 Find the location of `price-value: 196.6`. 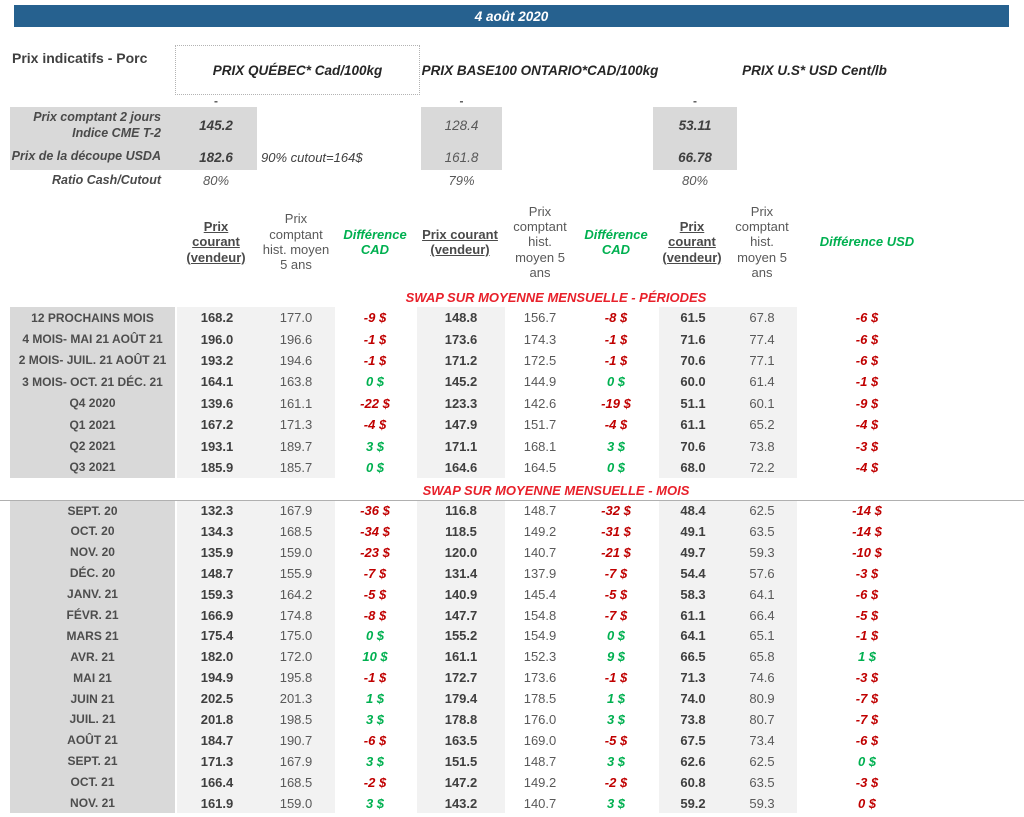

price-value: 196.6 is located at coordinates (296, 339).